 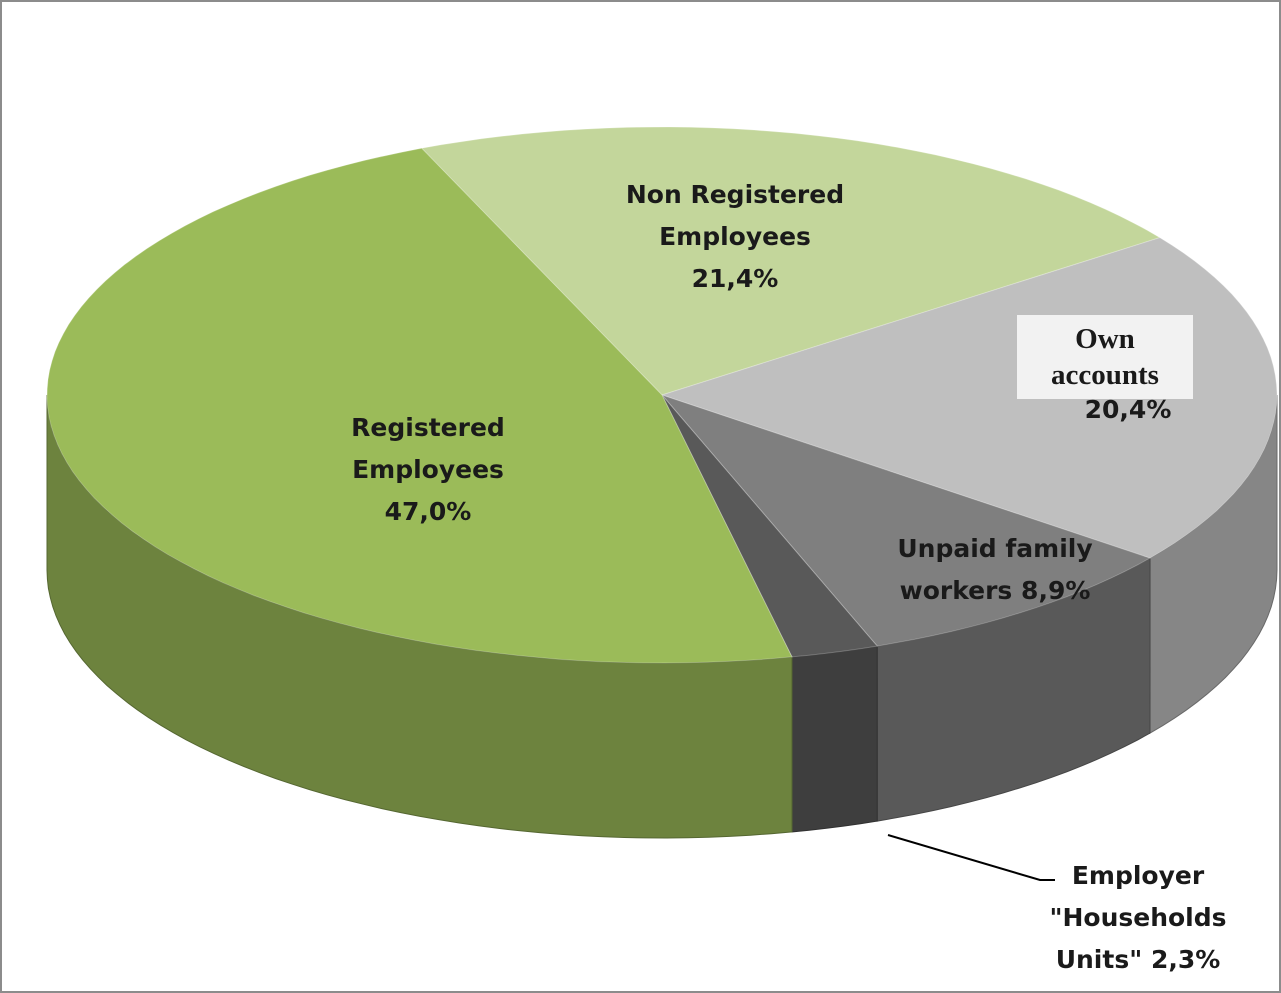 I want to click on value-label: 8,9%, so click(x=1056, y=590).